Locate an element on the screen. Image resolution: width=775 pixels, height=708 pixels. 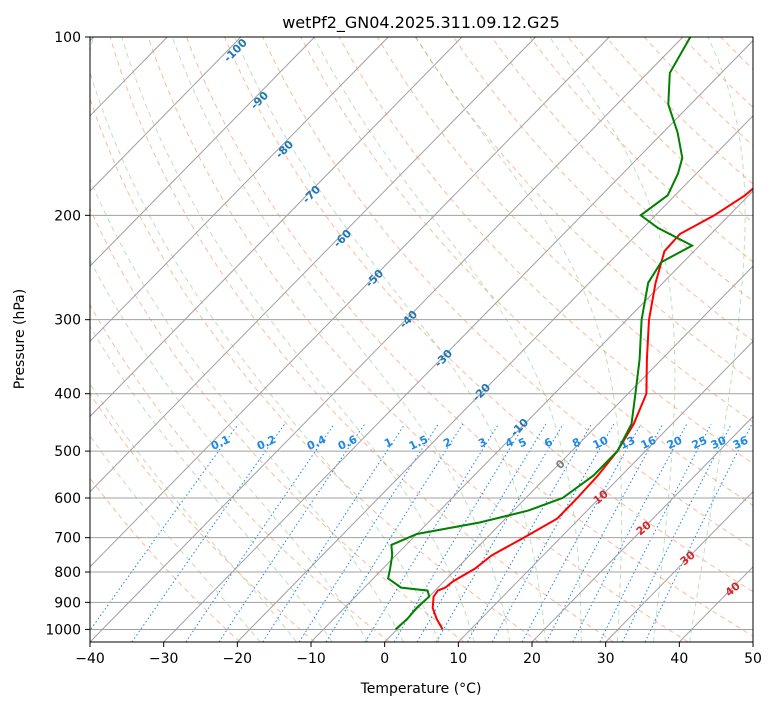
mixing-ratio-label: 6 is located at coordinates (548, 442).